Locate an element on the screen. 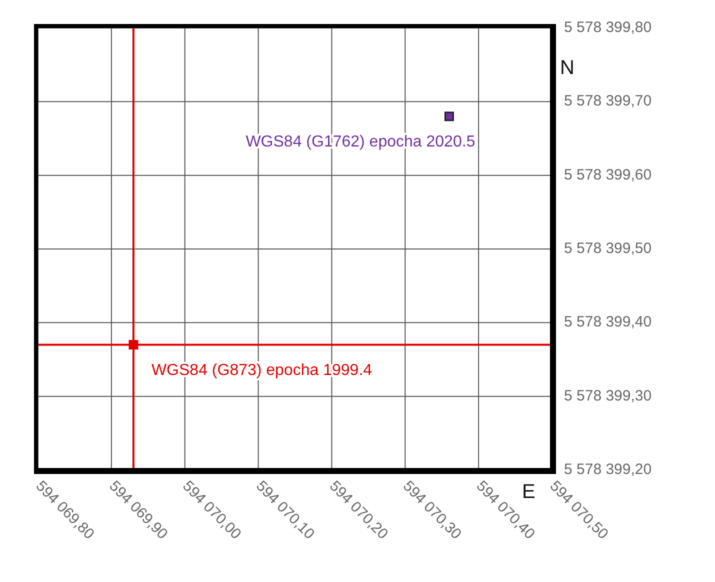  y-tick-label: 5 578 399,50 is located at coordinates (608, 248).